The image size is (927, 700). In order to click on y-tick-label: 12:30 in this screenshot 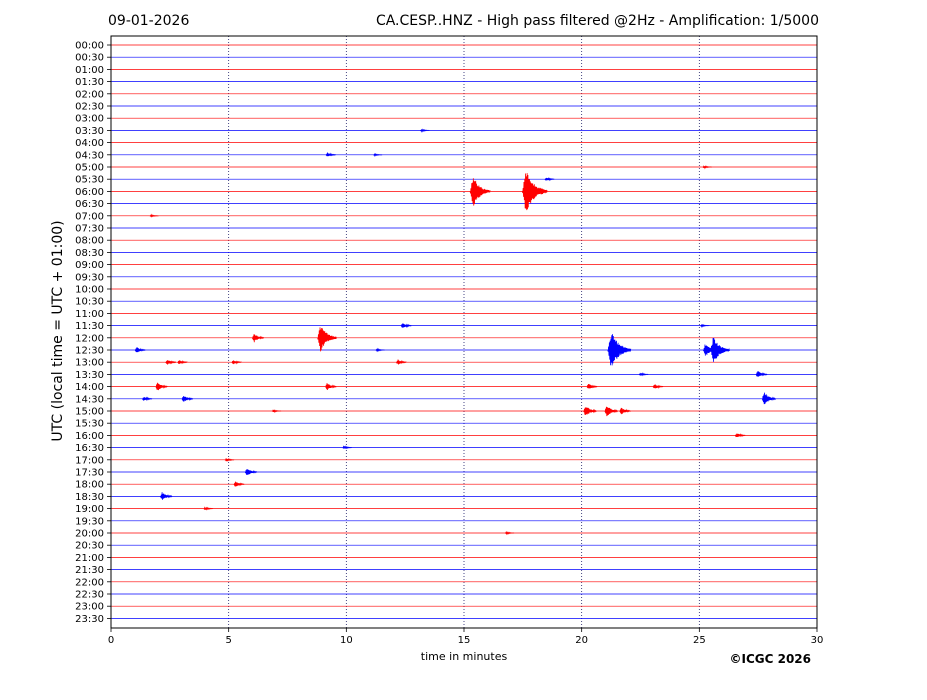, I will do `click(89, 351)`.